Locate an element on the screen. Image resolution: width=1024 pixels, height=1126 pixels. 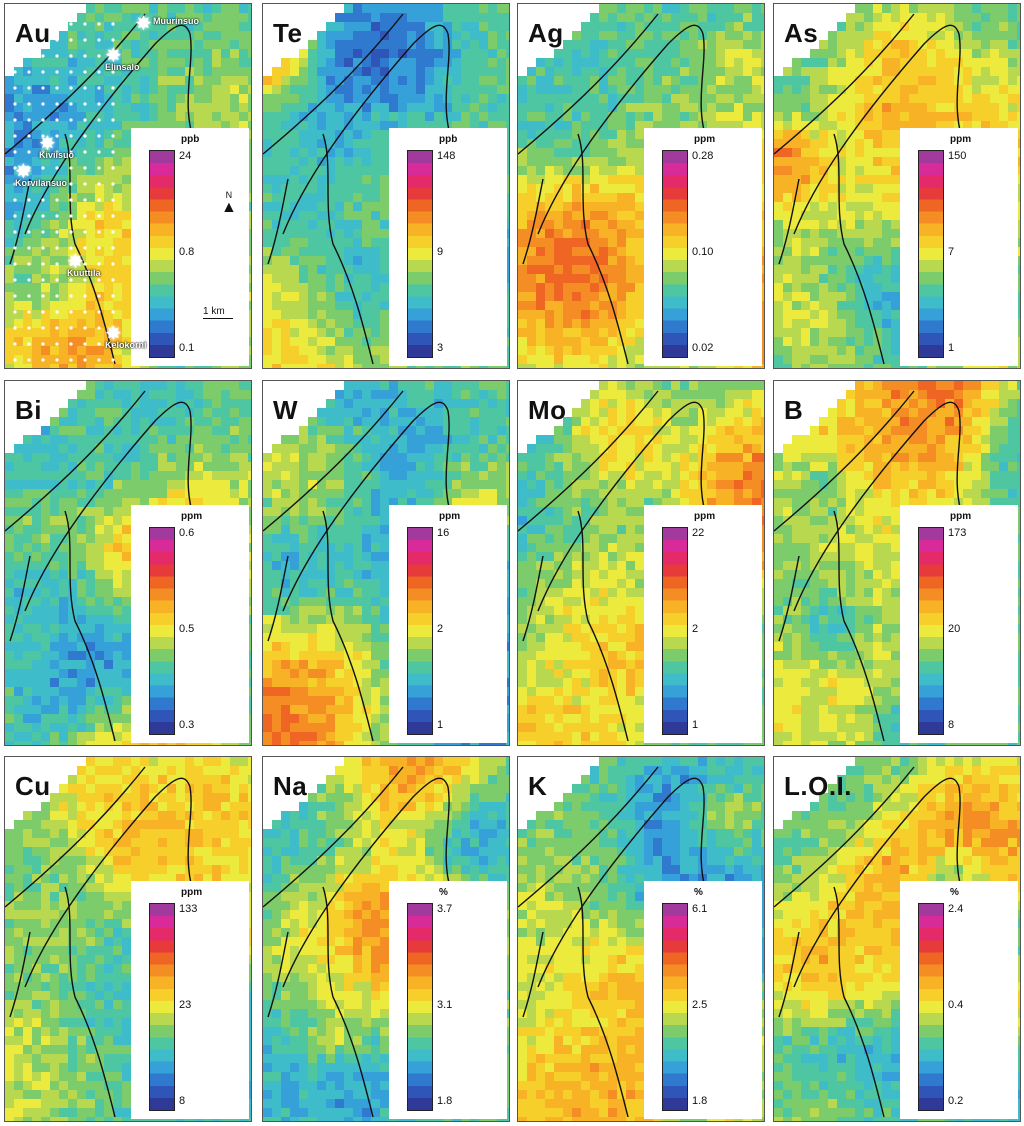
legend-tick-max: 2.4 is located at coordinates (956, 909).